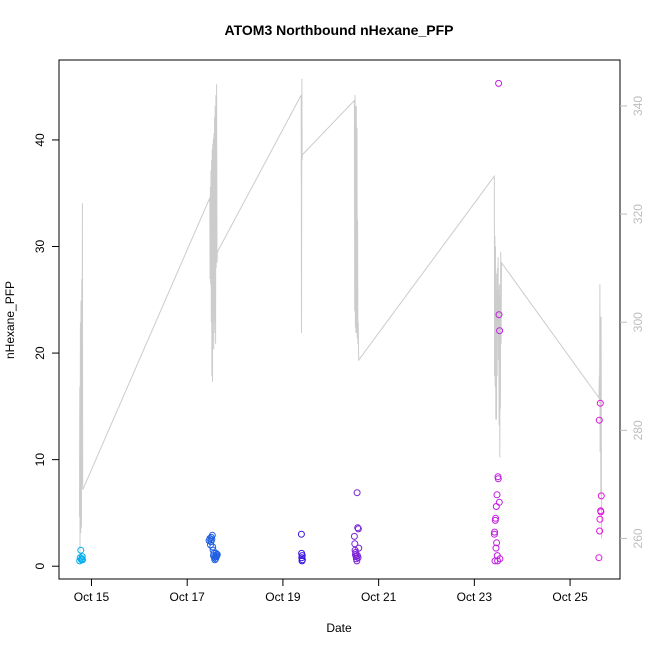  I want to click on x-axis: Oct 15 Oct 17 Oct 19 Oct 21 Oct 23 Oct 25, so click(331, 591).